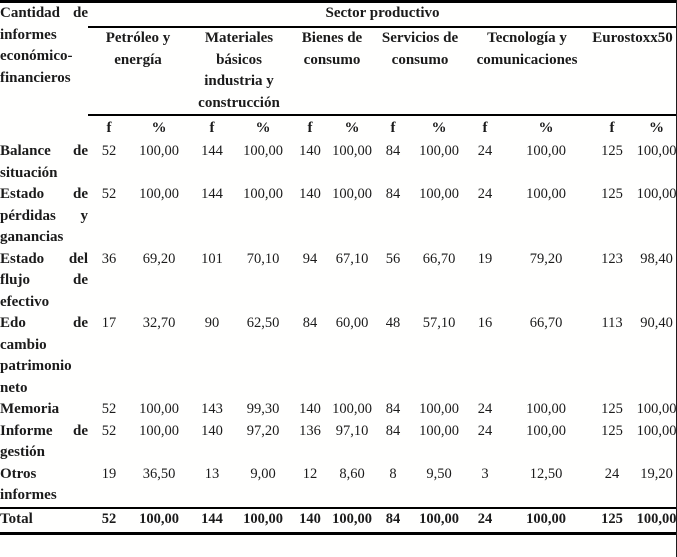 The height and width of the screenshot is (557, 677). What do you see at coordinates (352, 473) in the screenshot?
I see `cell-percent: 8,60` at bounding box center [352, 473].